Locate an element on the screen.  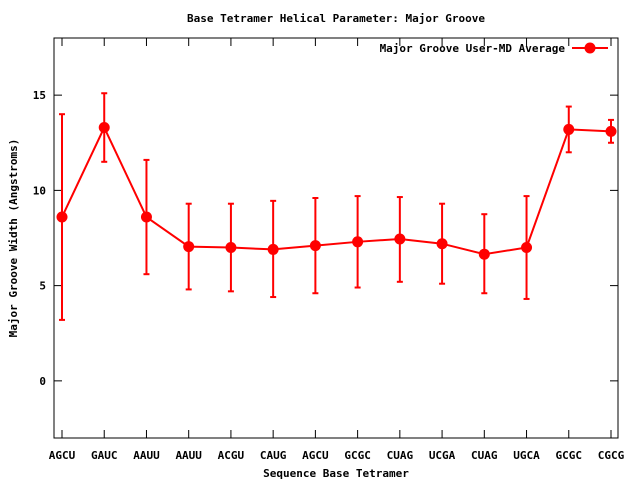
legend: Major Groove User-MD Average is located at coordinates (494, 48).